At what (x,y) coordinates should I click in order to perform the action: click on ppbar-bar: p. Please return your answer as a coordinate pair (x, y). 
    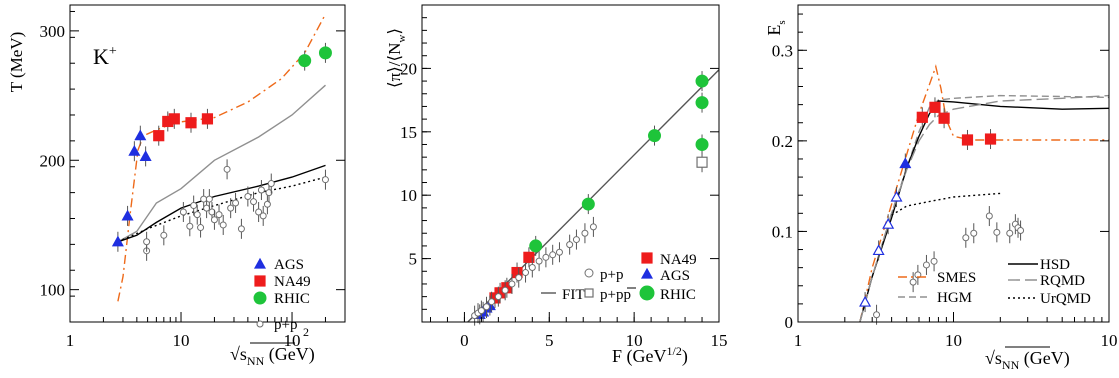
    Looking at the image, I should click on (627, 295).